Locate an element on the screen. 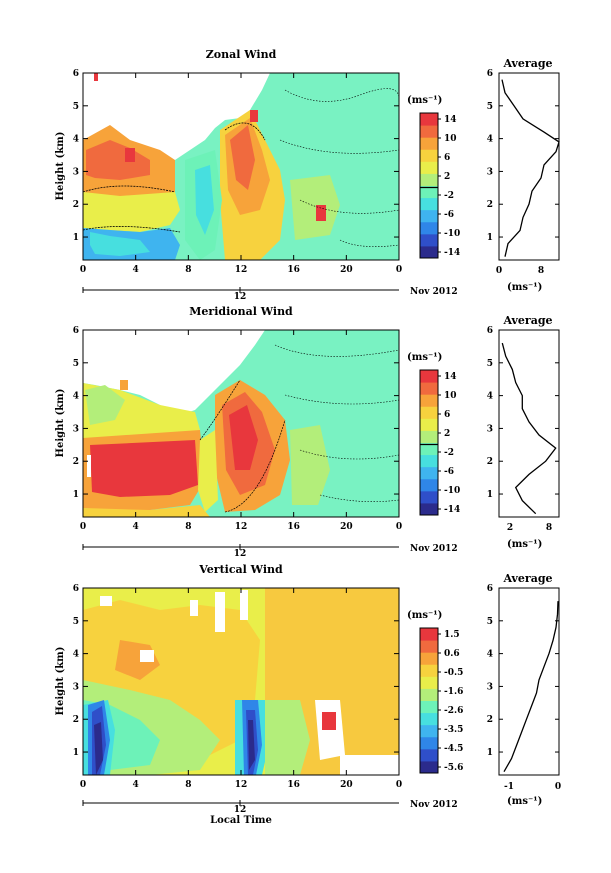 This screenshot has height=873, width=611. vertical-cbar-tick-2: -0.5 is located at coordinates (453, 673).